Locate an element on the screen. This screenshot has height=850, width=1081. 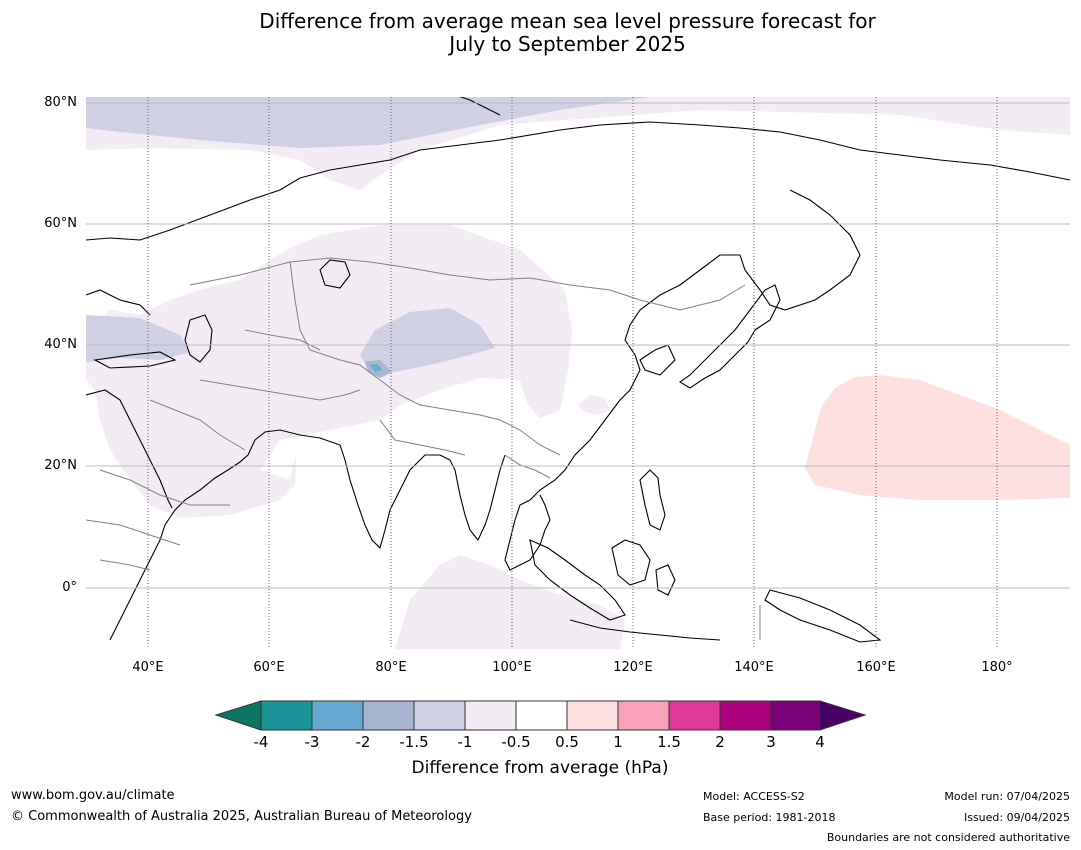
anomaly-region-negative-0-5-bay is located at coordinates (594, 405).